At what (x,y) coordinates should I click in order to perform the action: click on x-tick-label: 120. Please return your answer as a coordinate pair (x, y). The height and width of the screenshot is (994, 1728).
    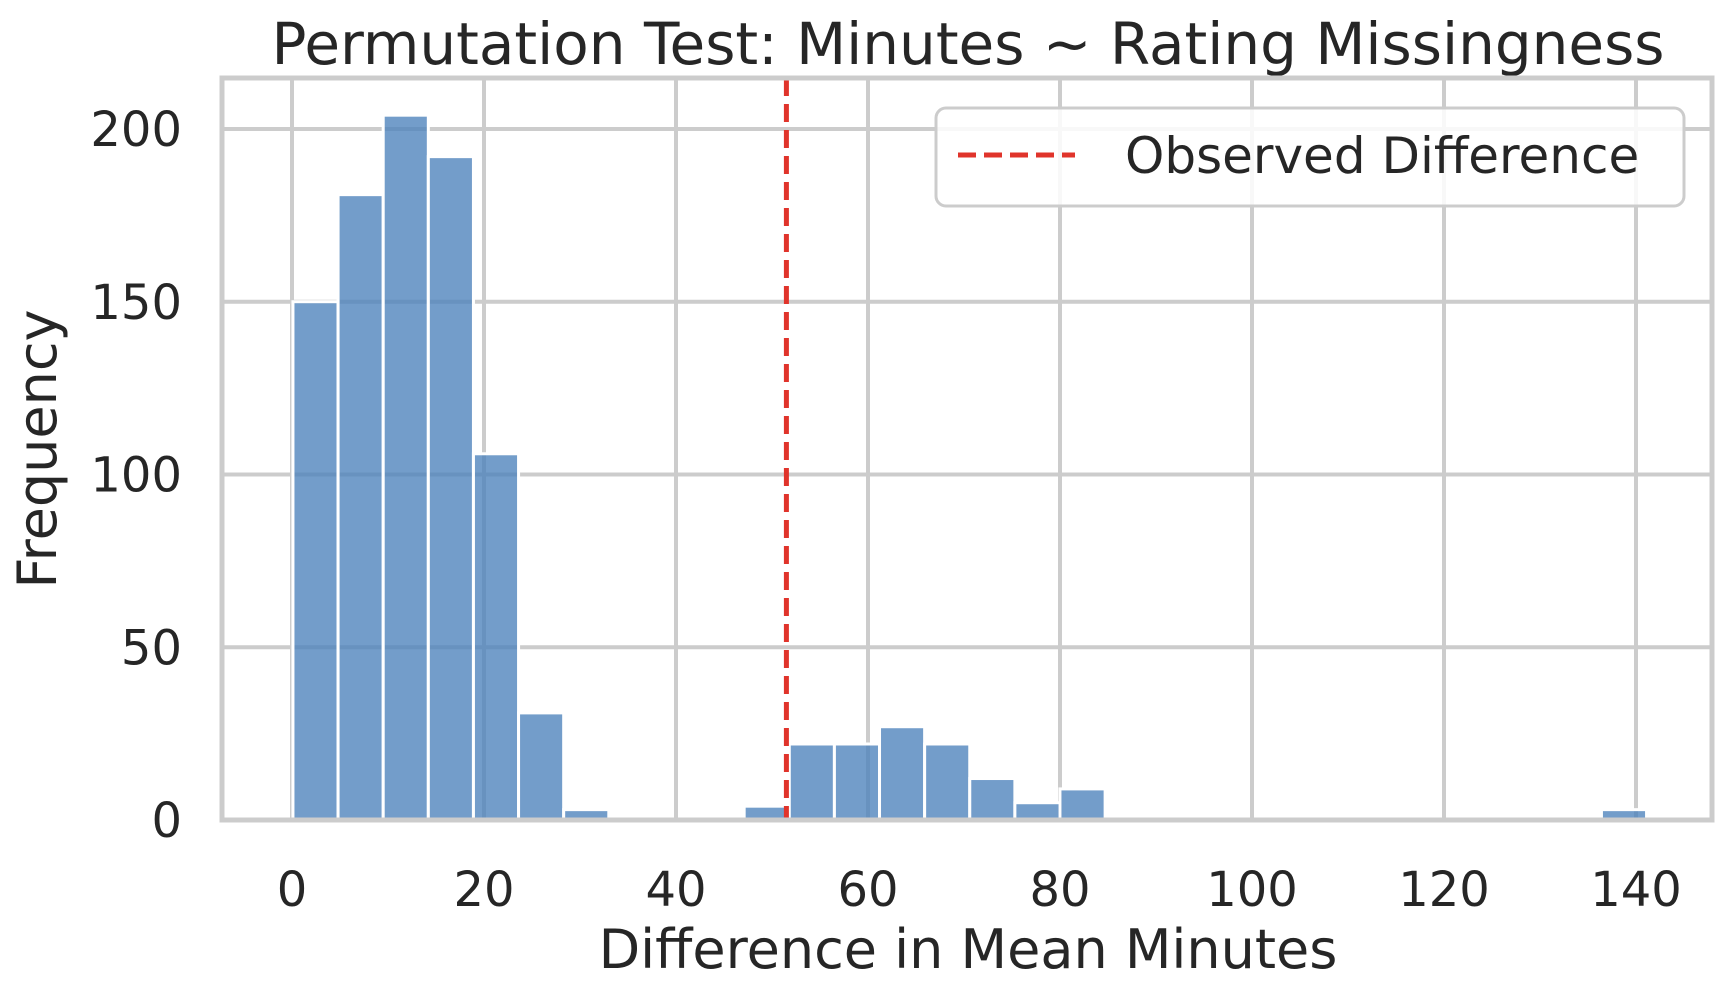
    Looking at the image, I should click on (1444, 890).